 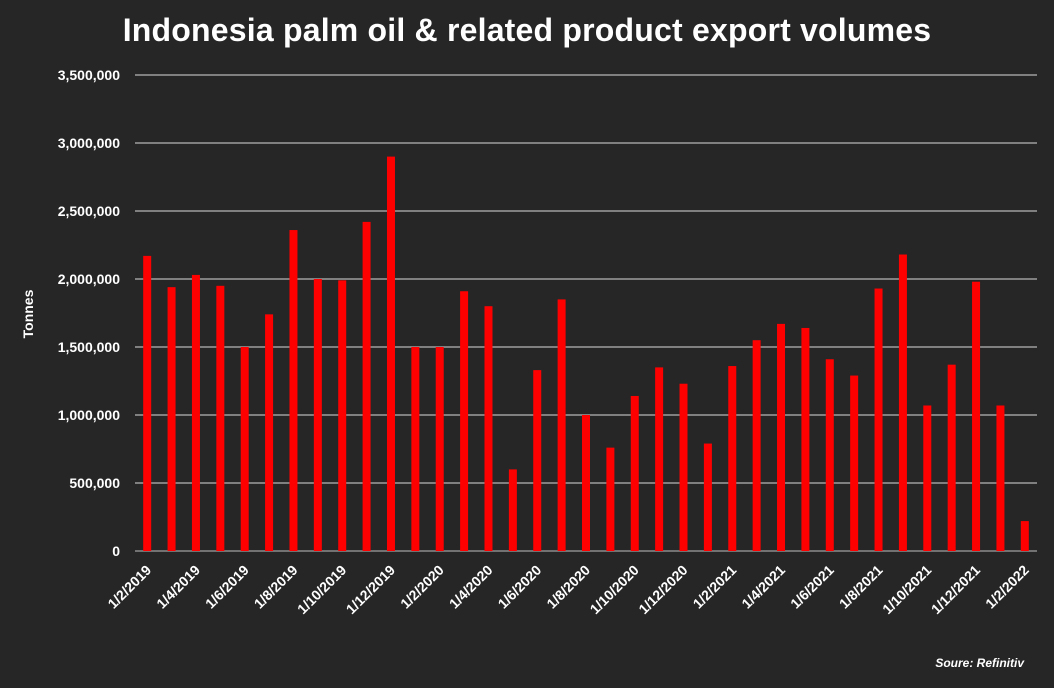 I want to click on source-note: Soure: Refinitiv, so click(x=979, y=663).